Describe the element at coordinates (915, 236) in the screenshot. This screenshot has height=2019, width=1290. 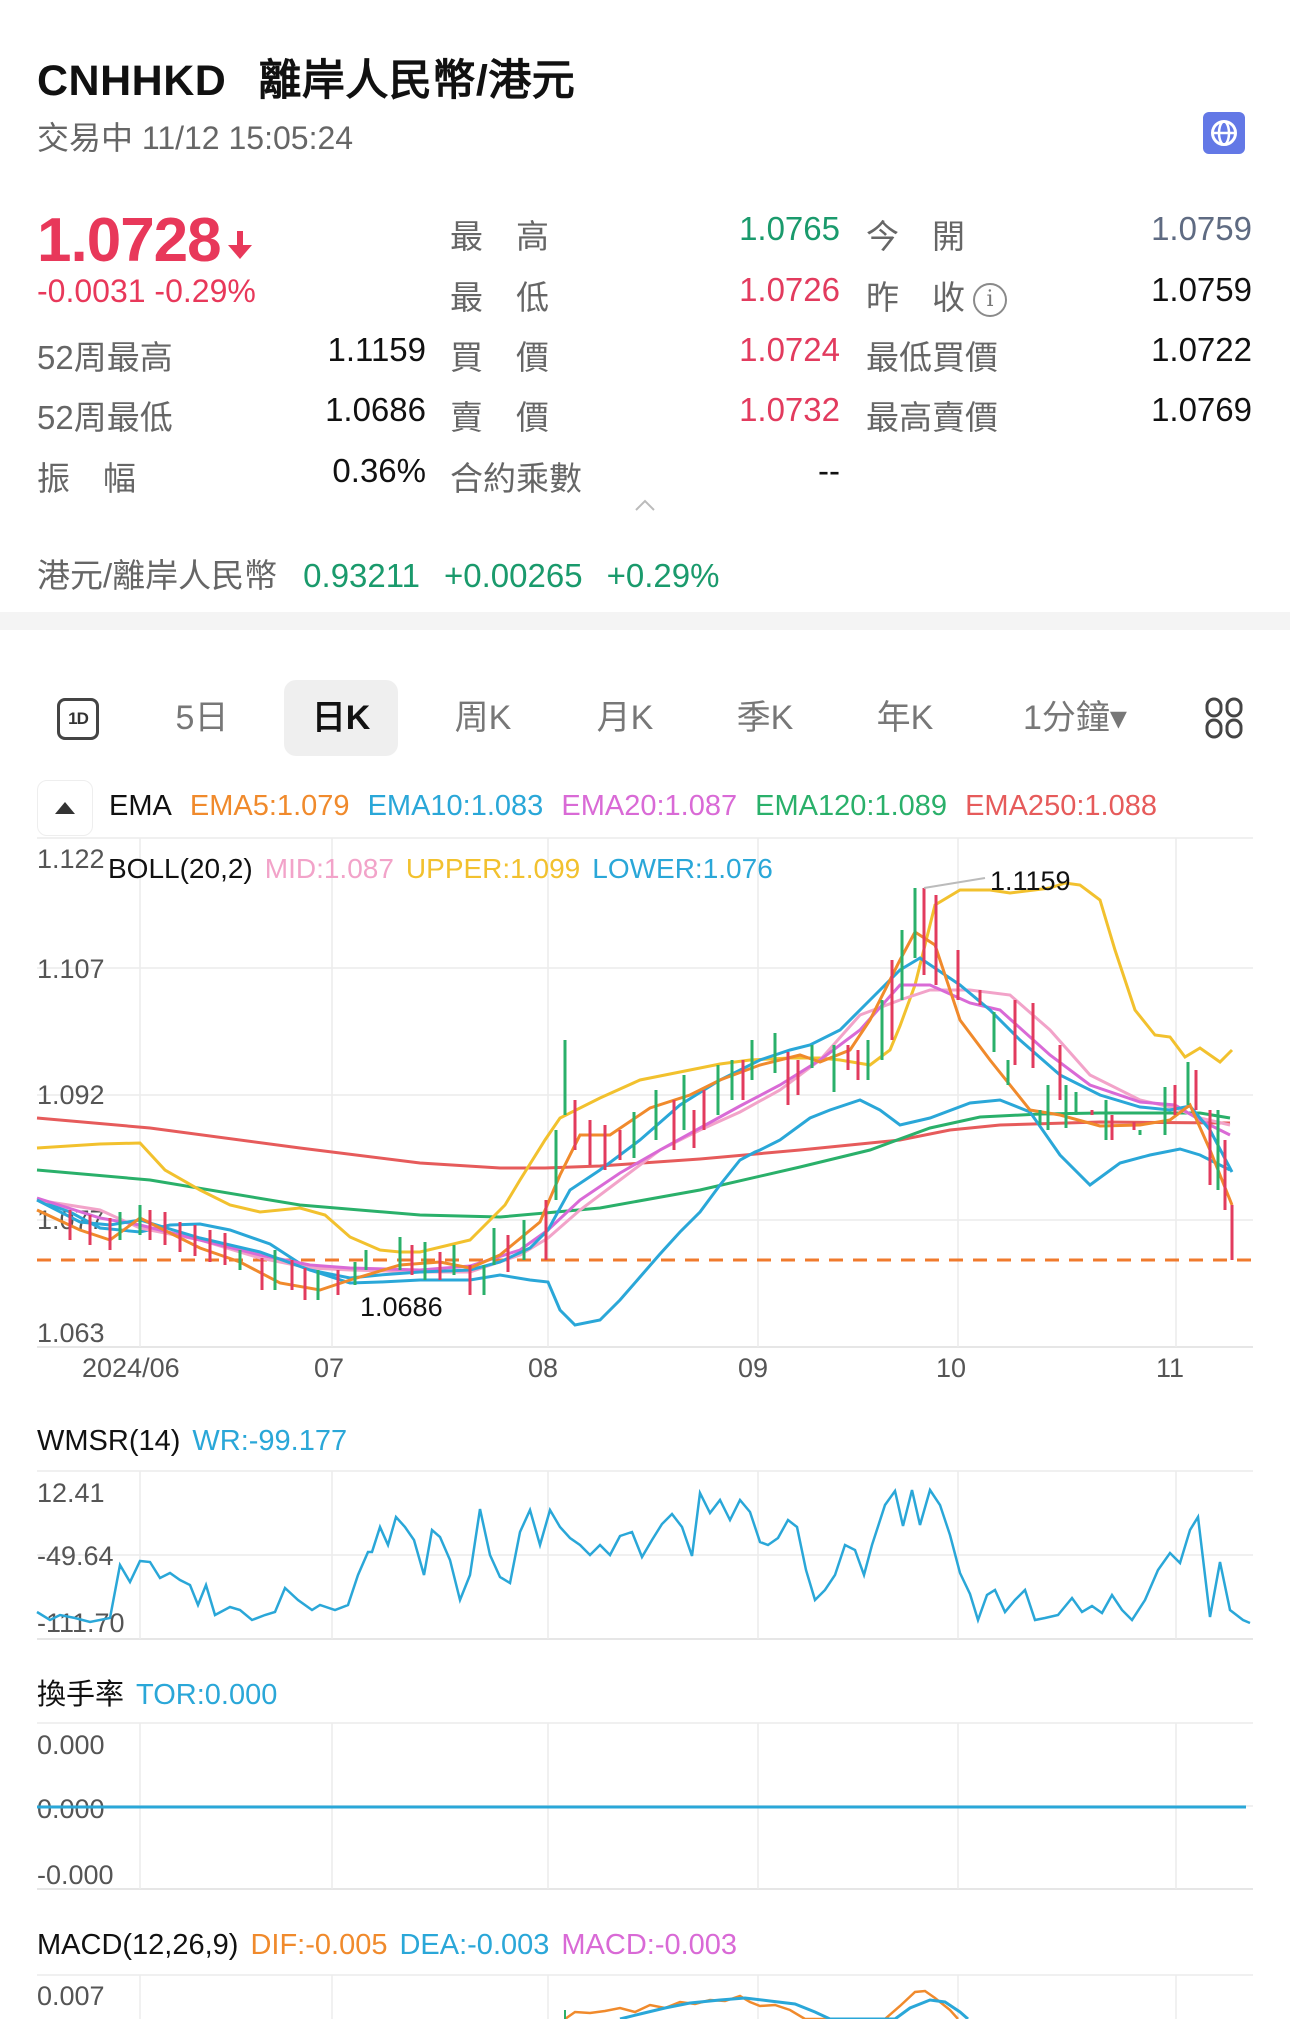
I see `open-label: 今 開` at that location.